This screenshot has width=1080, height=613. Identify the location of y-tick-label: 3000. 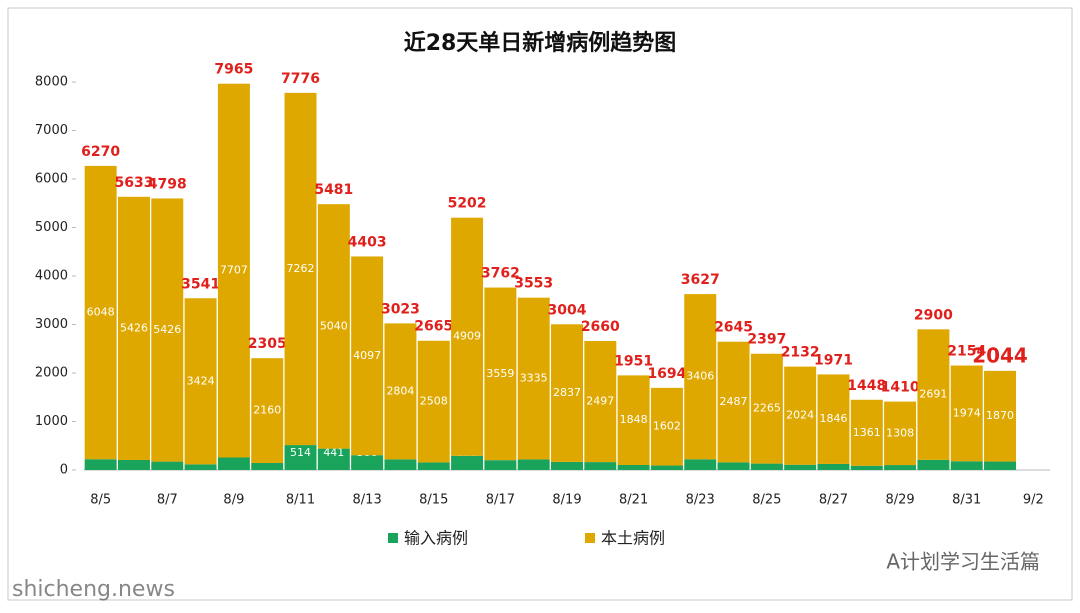
(51, 324).